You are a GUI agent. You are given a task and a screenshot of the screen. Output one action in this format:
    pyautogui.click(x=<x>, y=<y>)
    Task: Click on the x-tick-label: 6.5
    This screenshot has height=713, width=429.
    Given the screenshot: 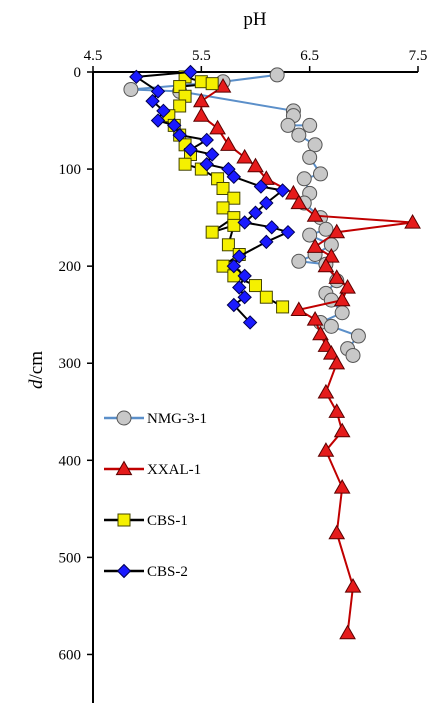 What is the action you would take?
    pyautogui.click(x=309, y=56)
    